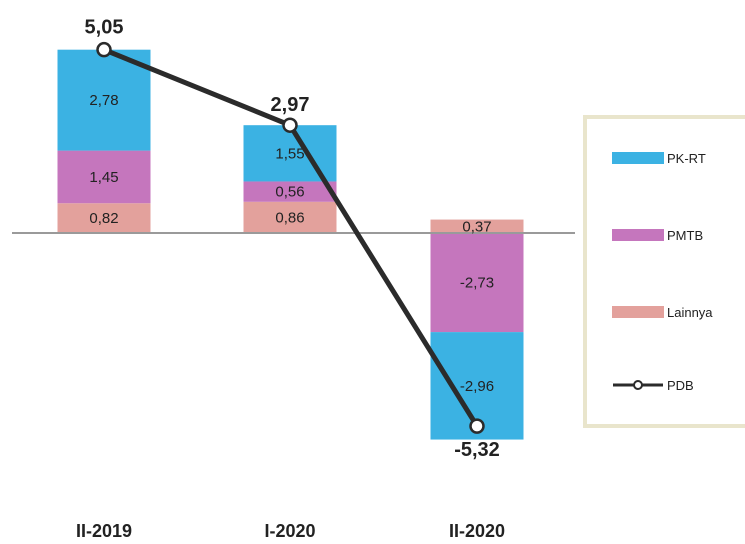  I want to click on segment-label: 1,55, so click(289, 153).